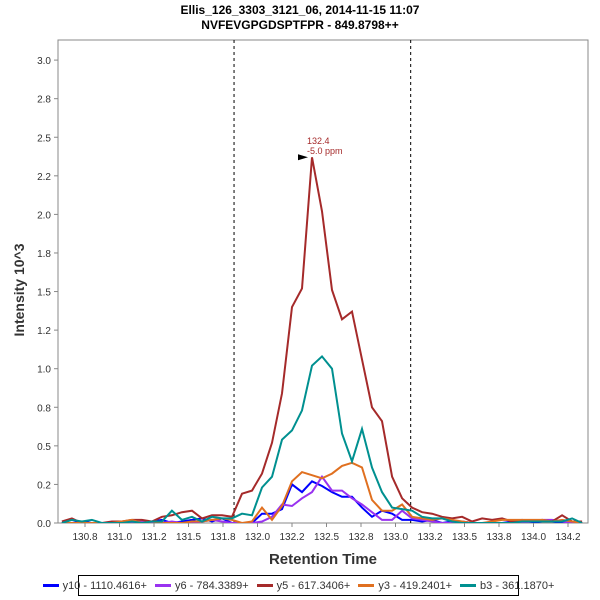 This screenshot has height=600, width=600. I want to click on x-tick-label: 131.2, so click(153, 537).